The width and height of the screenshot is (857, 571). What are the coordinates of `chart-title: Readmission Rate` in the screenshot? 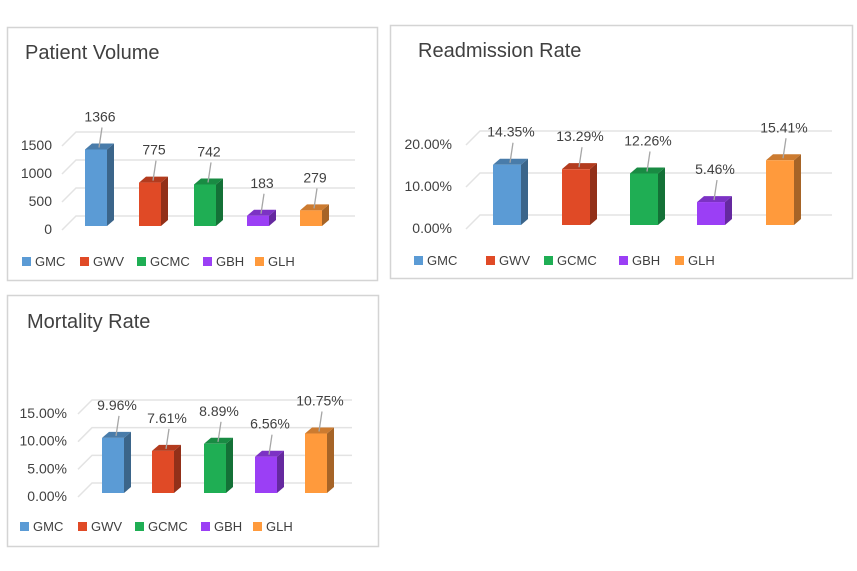 It's located at (499, 51).